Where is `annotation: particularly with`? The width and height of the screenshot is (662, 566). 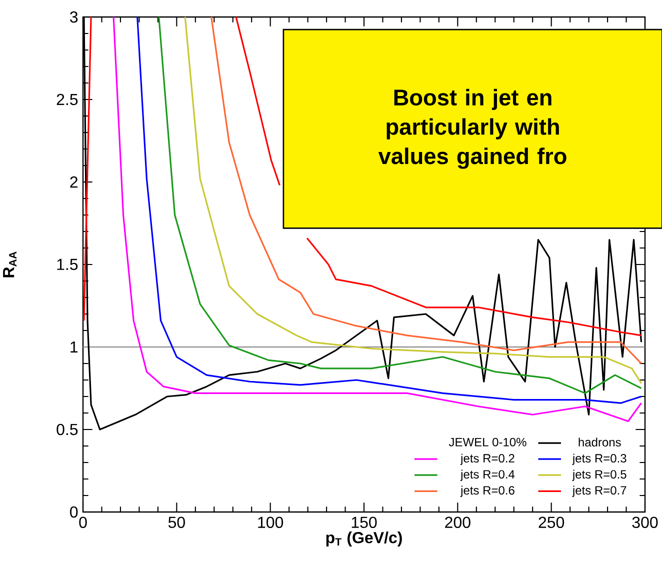 annotation: particularly with is located at coordinates (472, 129).